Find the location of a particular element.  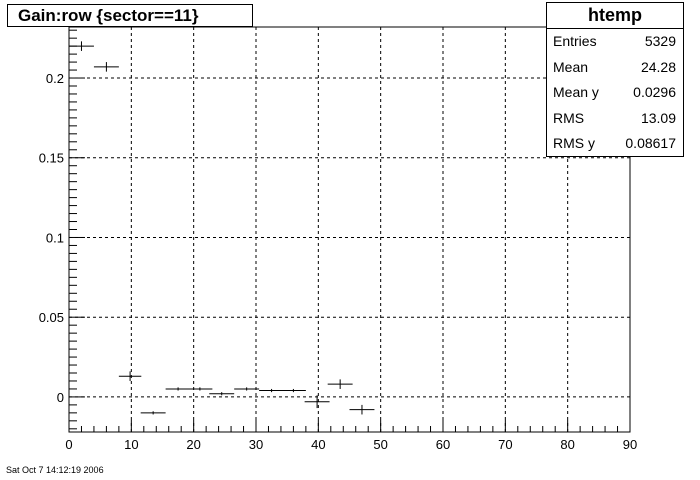

y-tick-label: 0.1 is located at coordinates (55, 237).